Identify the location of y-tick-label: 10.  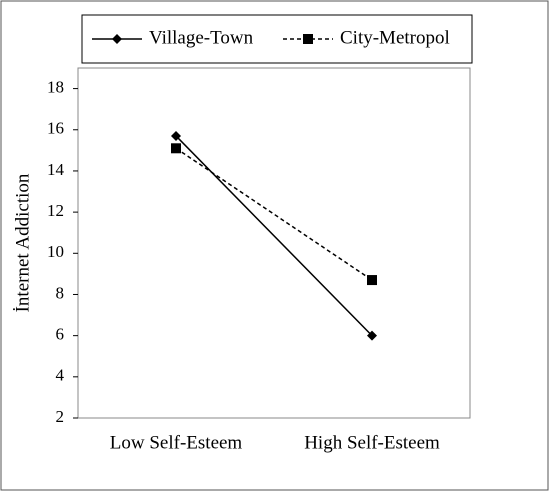
(55, 251).